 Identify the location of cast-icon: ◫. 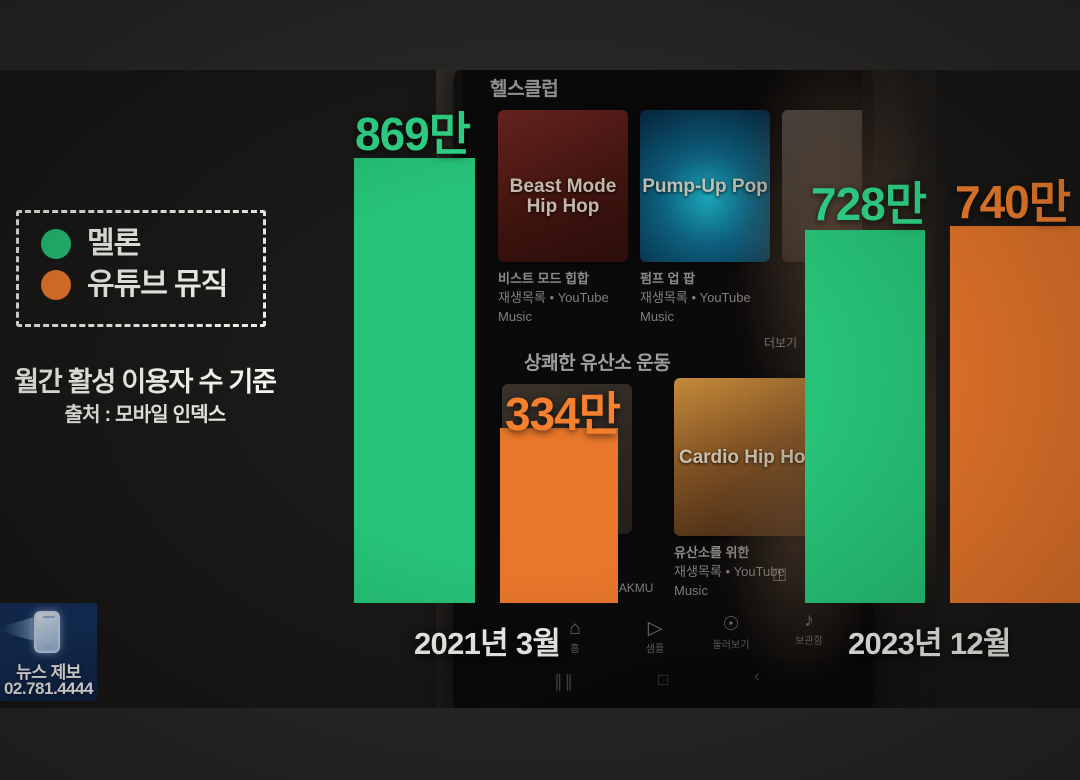
(780, 574).